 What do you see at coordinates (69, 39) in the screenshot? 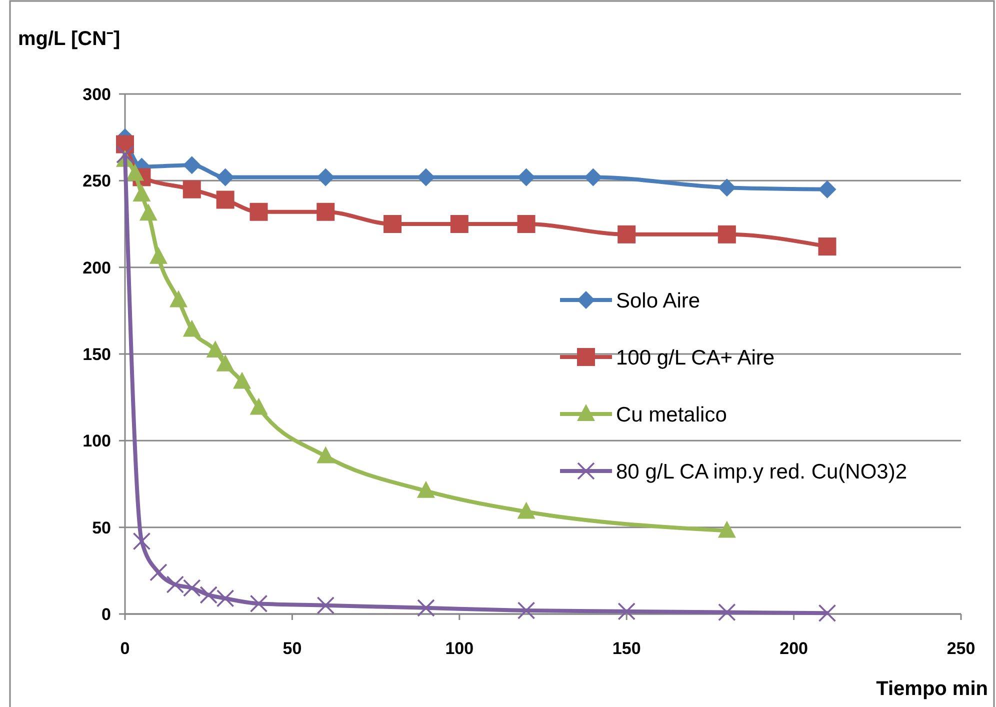
I see `y-axis-title: mg/L [CN⁻]` at bounding box center [69, 39].